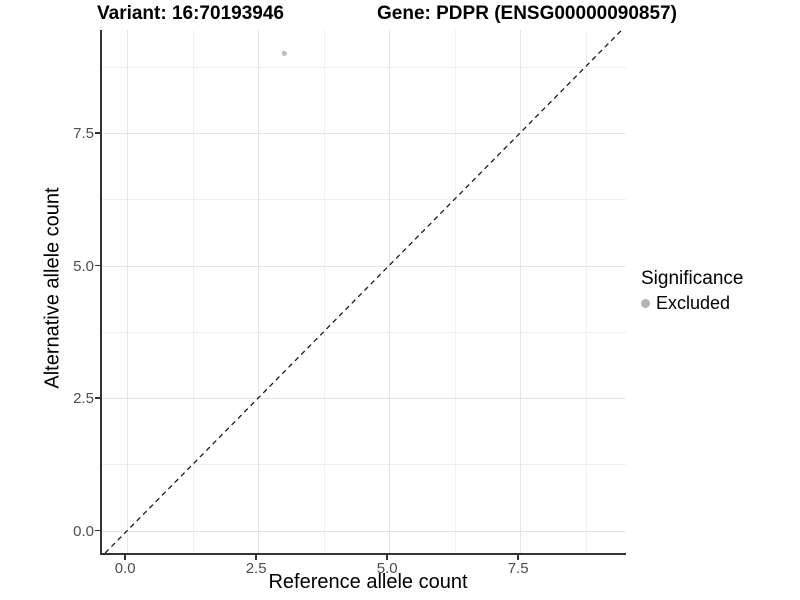 This screenshot has width=800, height=600. I want to click on legend-entry-excluded: Excluded, so click(692, 303).